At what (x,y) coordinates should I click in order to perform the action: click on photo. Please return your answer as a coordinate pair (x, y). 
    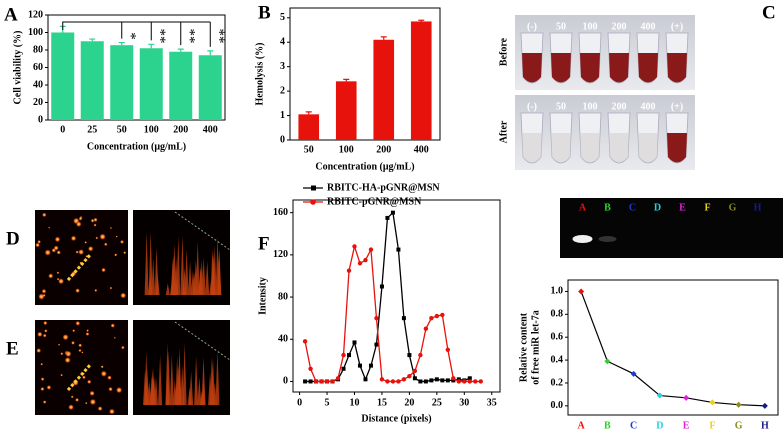
    Looking at the image, I should click on (605, 52).